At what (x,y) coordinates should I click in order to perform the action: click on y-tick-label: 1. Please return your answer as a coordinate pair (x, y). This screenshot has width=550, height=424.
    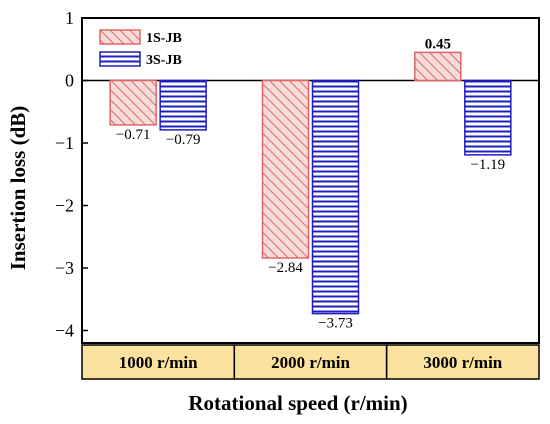
    Looking at the image, I should click on (69, 18).